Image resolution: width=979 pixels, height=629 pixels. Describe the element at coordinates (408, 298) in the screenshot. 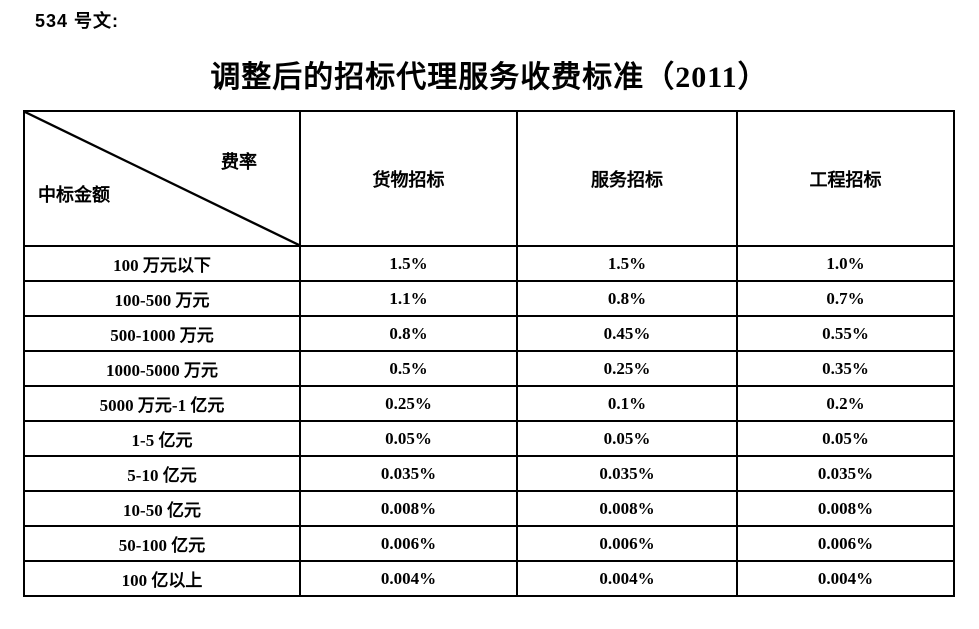

I see `rate-cell: 1.1%` at that location.